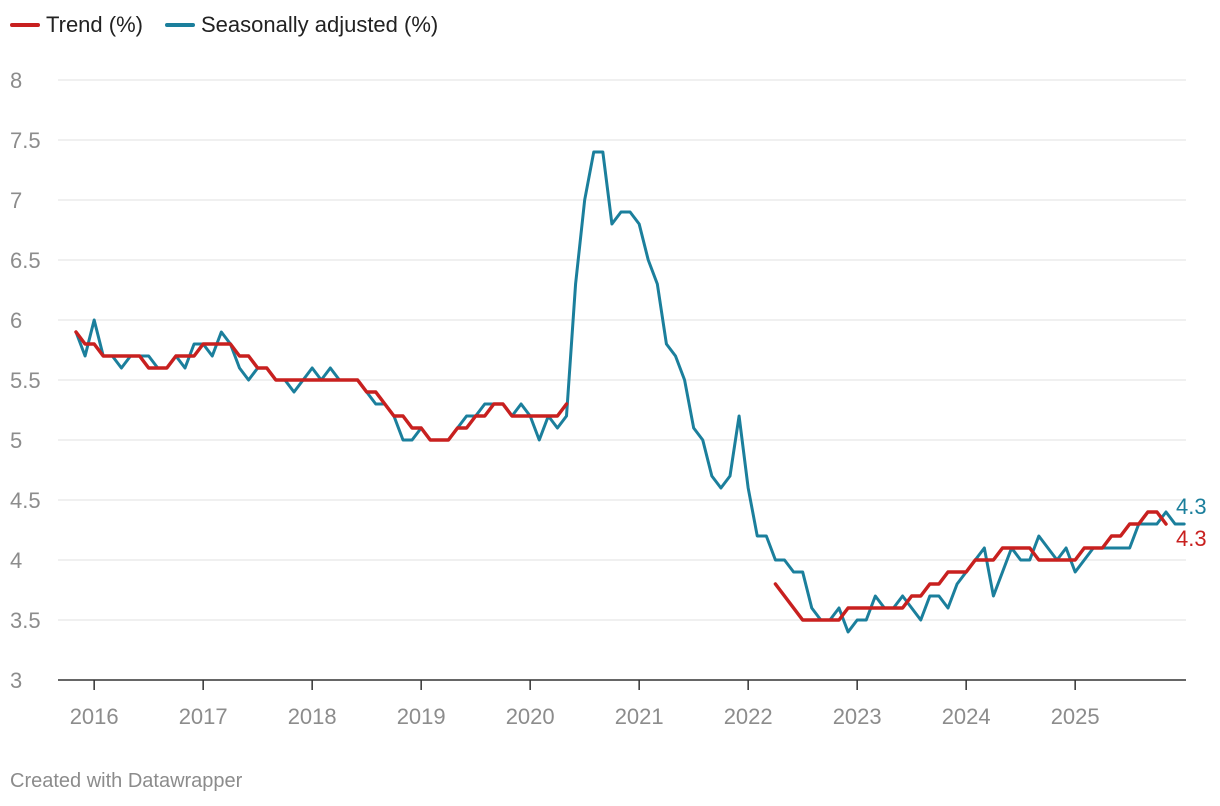 This screenshot has height=806, width=1220. Describe the element at coordinates (1191, 538) in the screenshot. I see `end-label-trend: 4.3` at that location.